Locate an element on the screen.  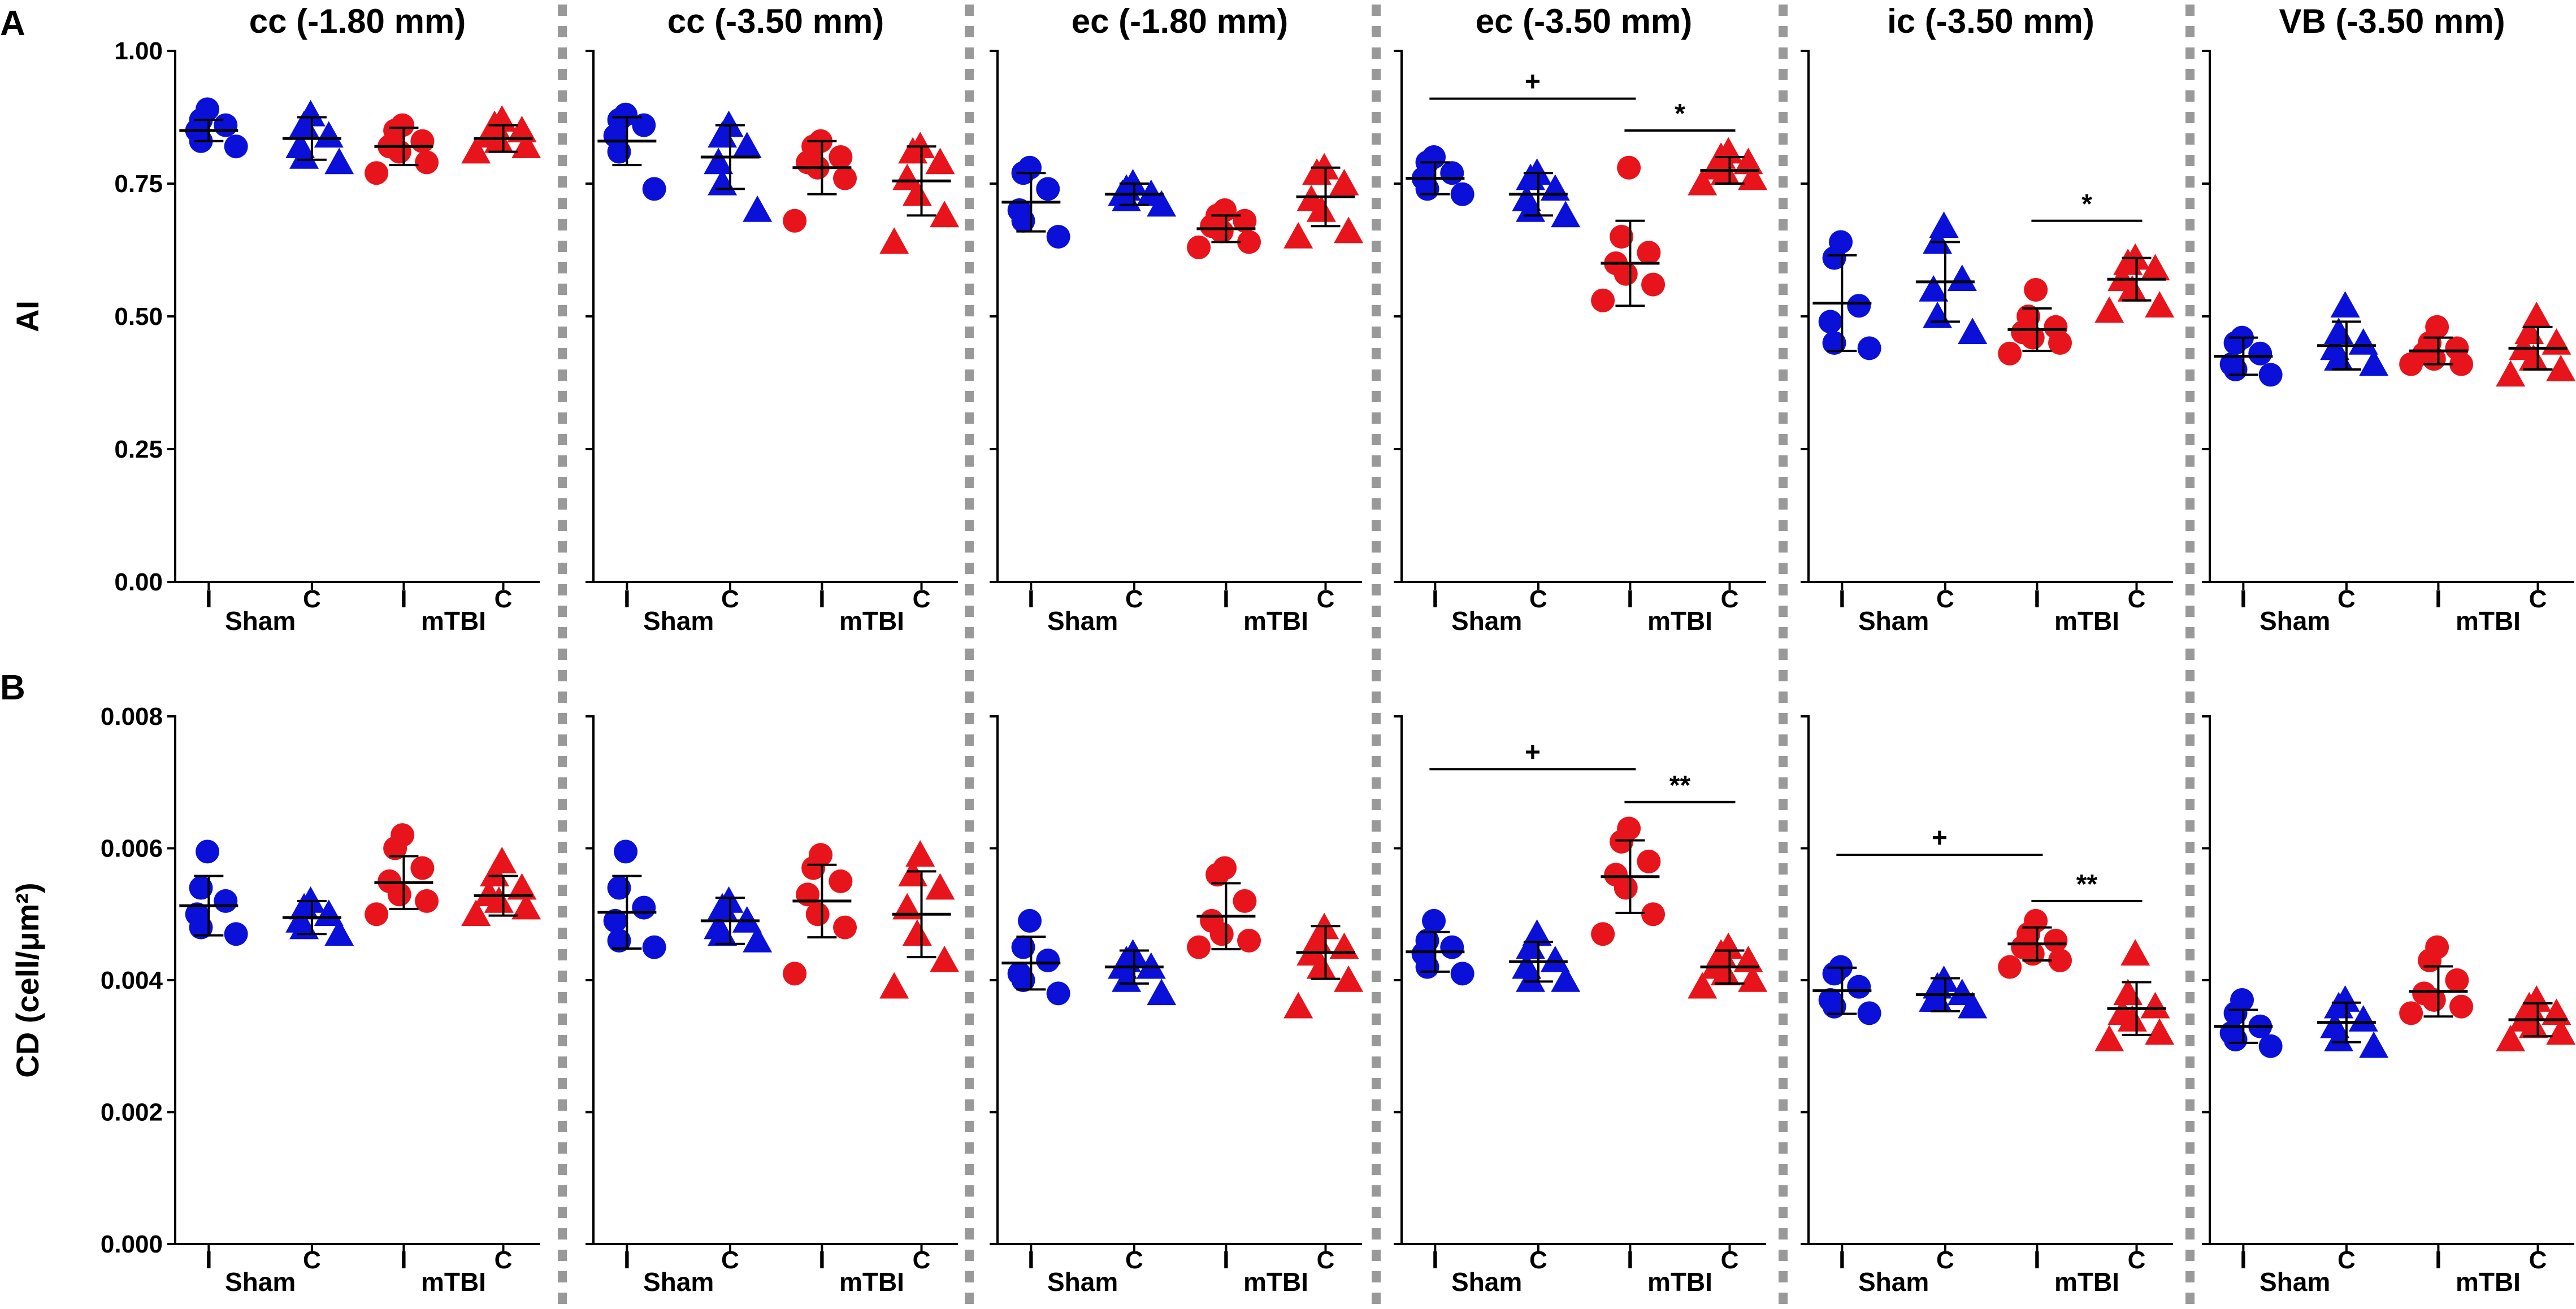
column-title: VB (-3.50 mm) is located at coordinates (2392, 21).